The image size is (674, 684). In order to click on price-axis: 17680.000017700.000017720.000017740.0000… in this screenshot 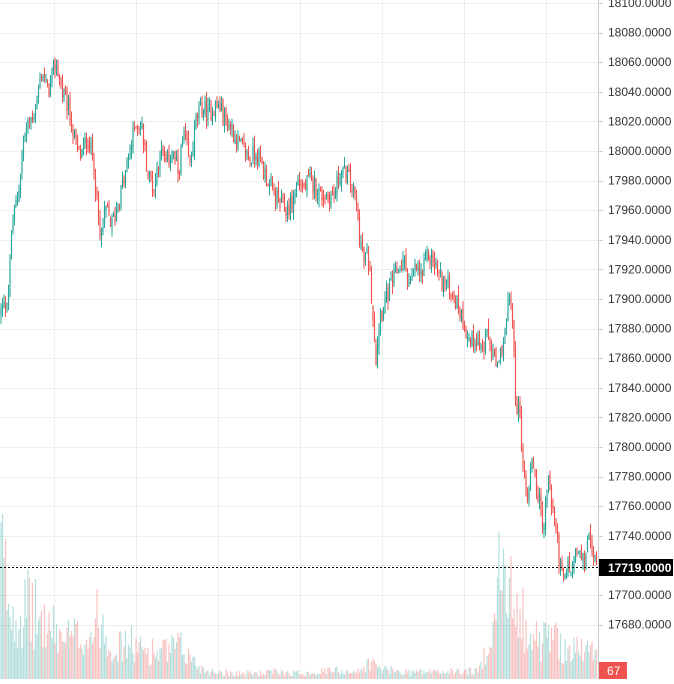, I will do `click(635, 316)`.